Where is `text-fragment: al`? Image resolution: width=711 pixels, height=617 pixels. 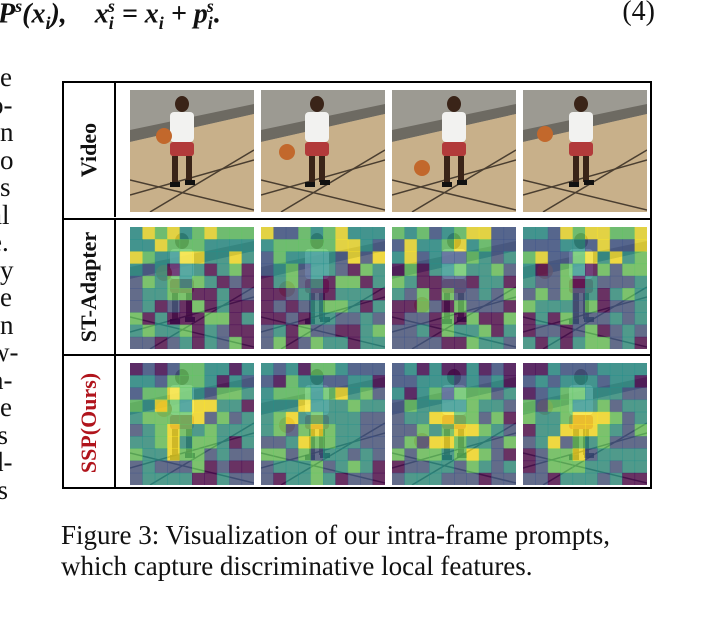 text-fragment: al is located at coordinates (5, 214).